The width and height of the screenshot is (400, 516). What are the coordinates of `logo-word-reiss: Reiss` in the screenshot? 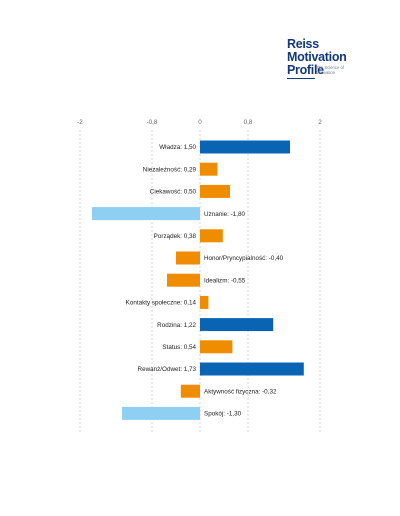 It's located at (303, 44).